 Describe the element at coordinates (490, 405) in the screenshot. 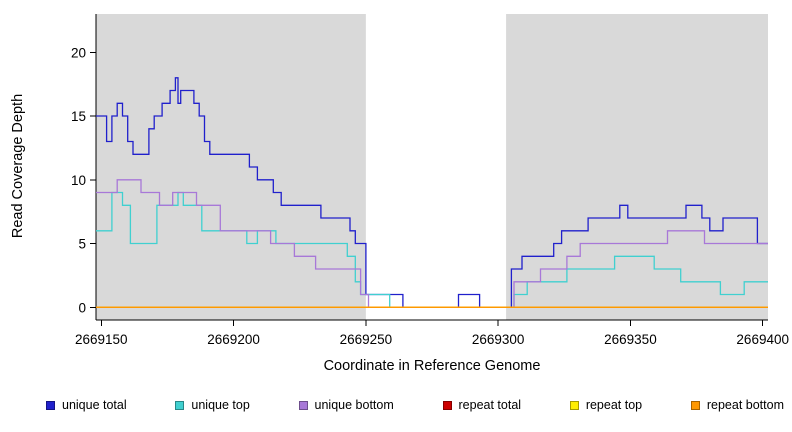

I see `legend-label: repeat total` at that location.